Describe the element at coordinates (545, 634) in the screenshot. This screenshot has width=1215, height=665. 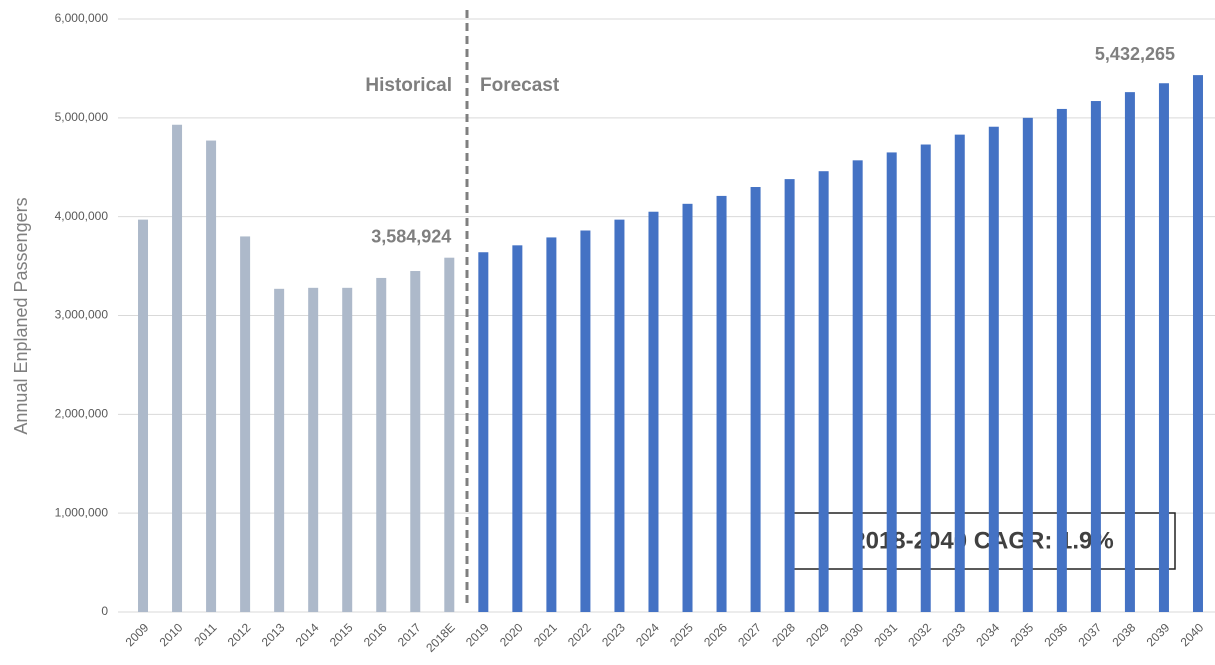
I see `x-tick-label: 2021` at that location.